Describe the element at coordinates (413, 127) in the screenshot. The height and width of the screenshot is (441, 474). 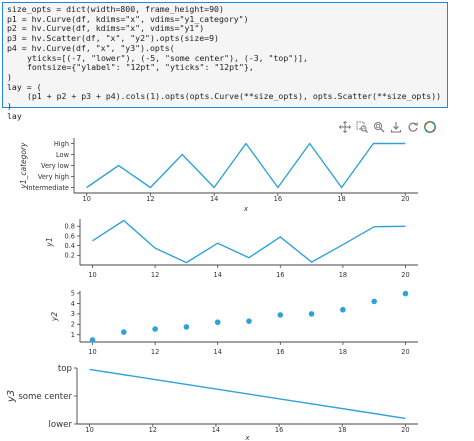
I see `reset-icon` at that location.